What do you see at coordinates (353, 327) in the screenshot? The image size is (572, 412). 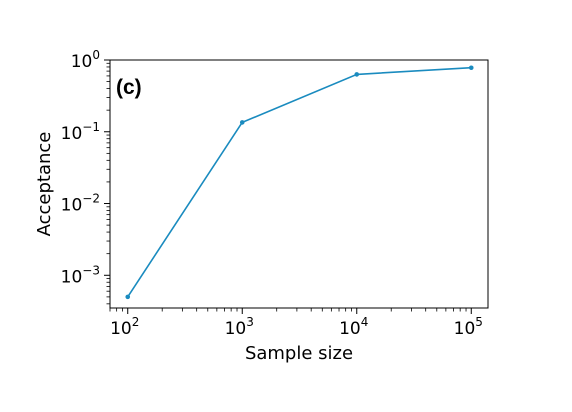 I see `x-tick-label: 10⁴` at bounding box center [353, 327].